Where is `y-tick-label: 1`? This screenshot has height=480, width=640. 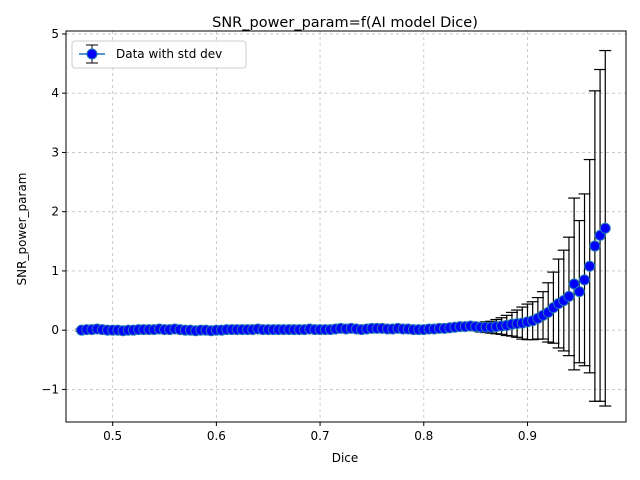
y-tick-label: 1 is located at coordinates (55, 271).